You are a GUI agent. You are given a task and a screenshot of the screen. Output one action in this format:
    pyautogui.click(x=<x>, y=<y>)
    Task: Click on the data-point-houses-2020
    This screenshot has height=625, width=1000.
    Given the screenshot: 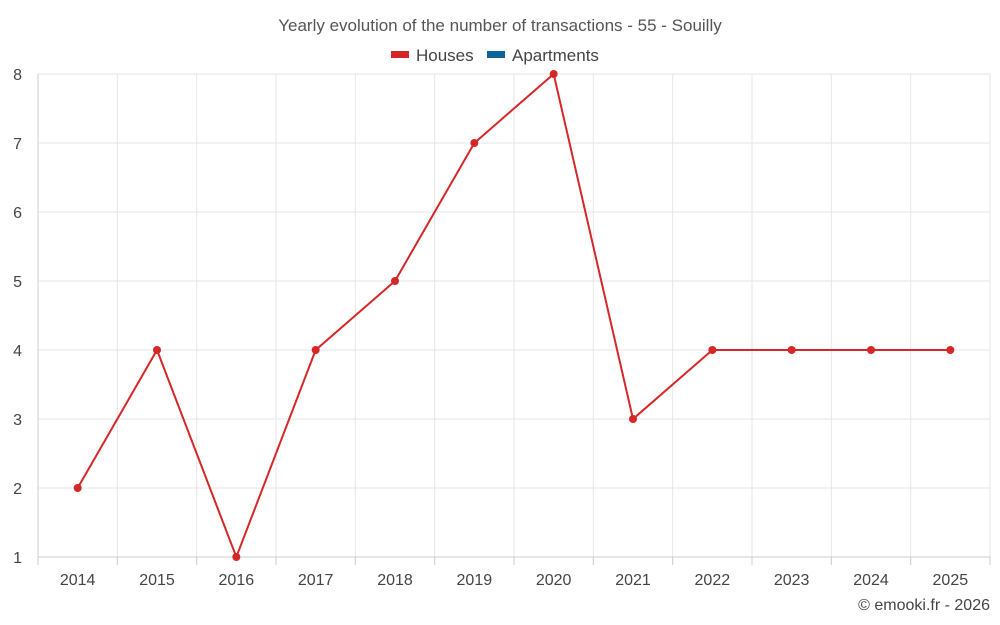 What is the action you would take?
    pyautogui.click(x=553, y=74)
    